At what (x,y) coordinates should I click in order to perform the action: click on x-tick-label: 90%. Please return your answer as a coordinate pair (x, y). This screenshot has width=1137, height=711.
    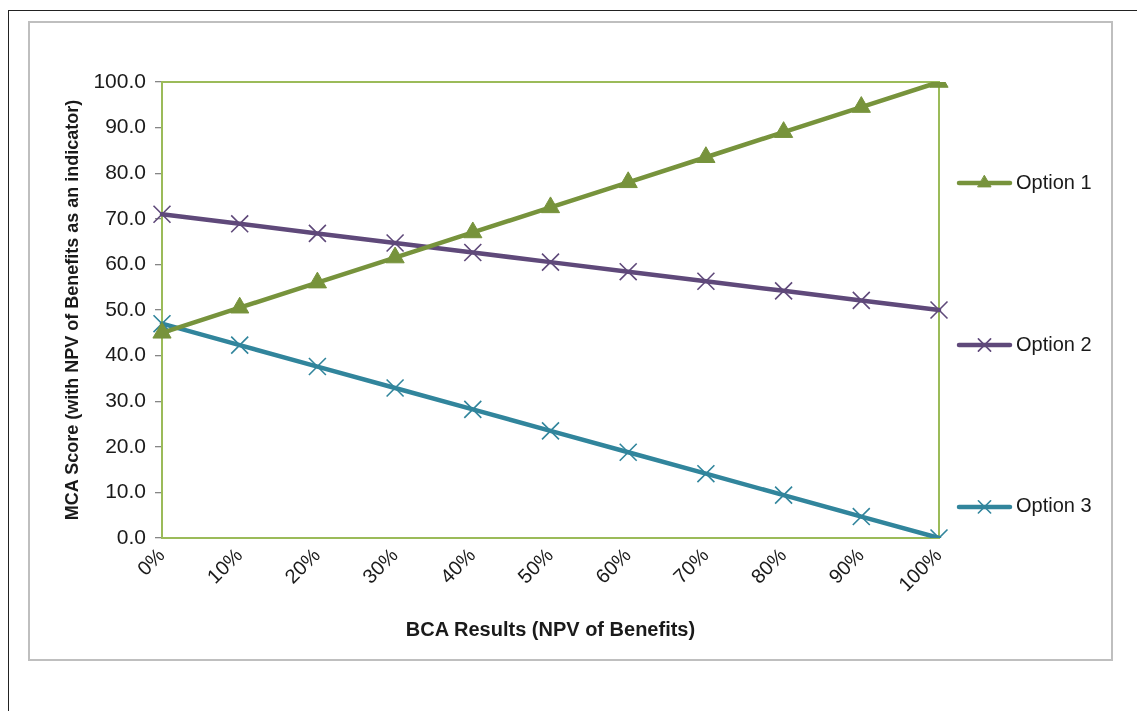
    Looking at the image, I should click on (846, 565).